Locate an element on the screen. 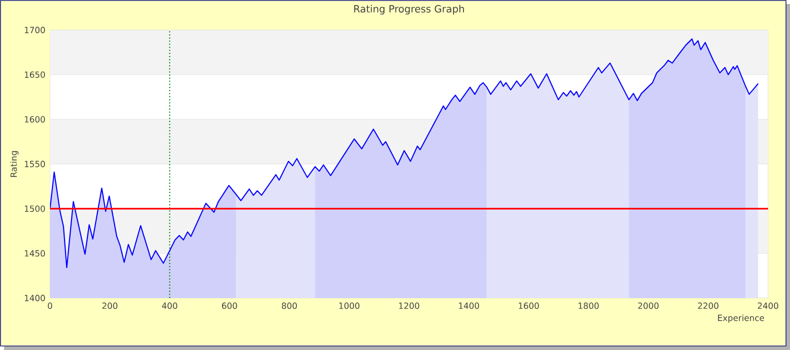 The width and height of the screenshot is (790, 350). chart-title: Rating Progress Graph is located at coordinates (409, 9).